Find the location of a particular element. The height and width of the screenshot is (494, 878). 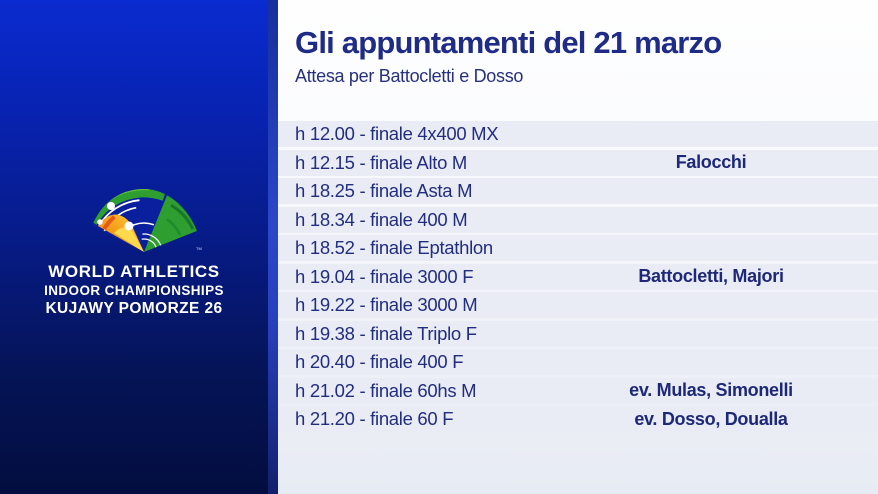

schedule-row: h 18.25 - finale Asta M is located at coordinates (578, 191).